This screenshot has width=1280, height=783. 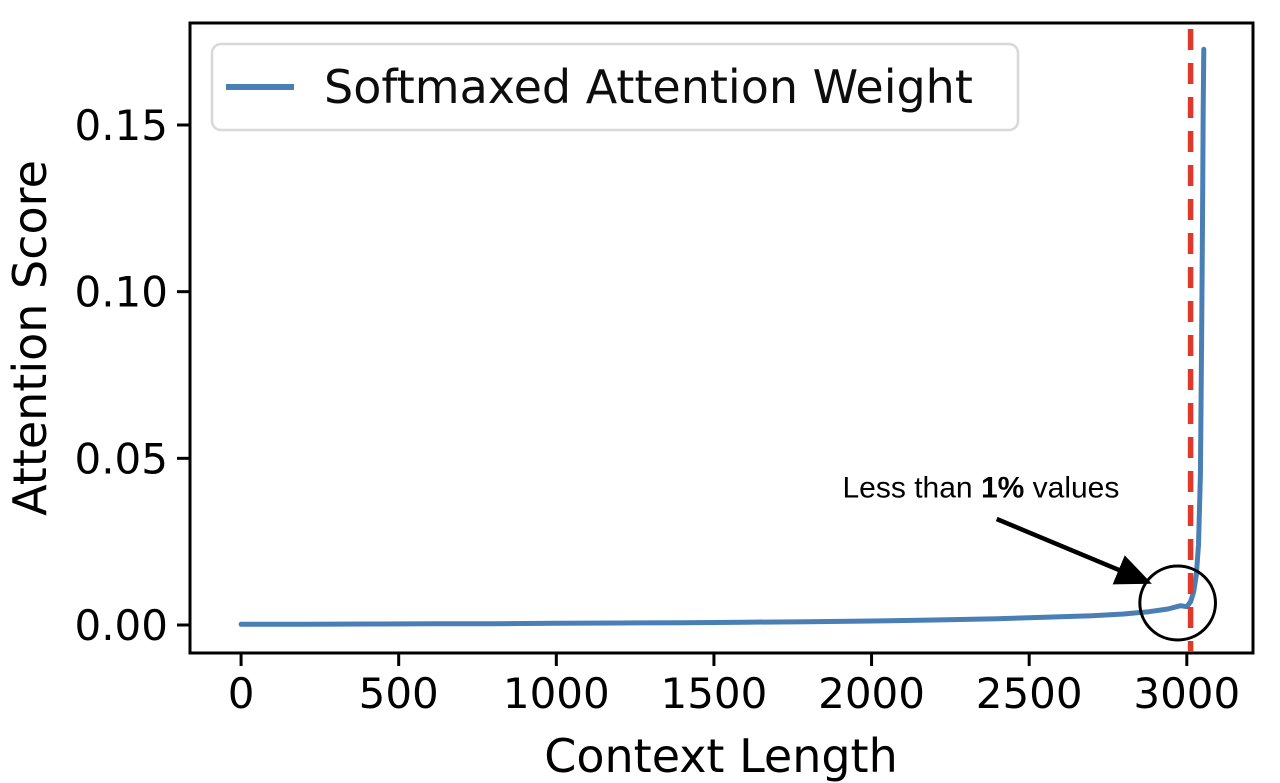 I want to click on legend-box, so click(x=615, y=87).